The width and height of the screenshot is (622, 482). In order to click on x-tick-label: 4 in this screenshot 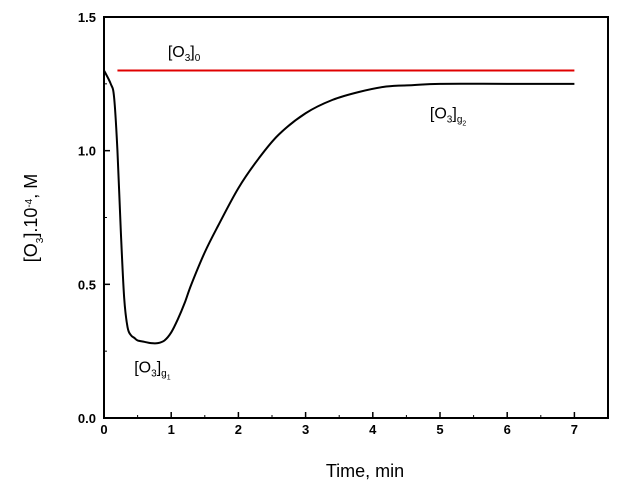, I will do `click(373, 429)`.